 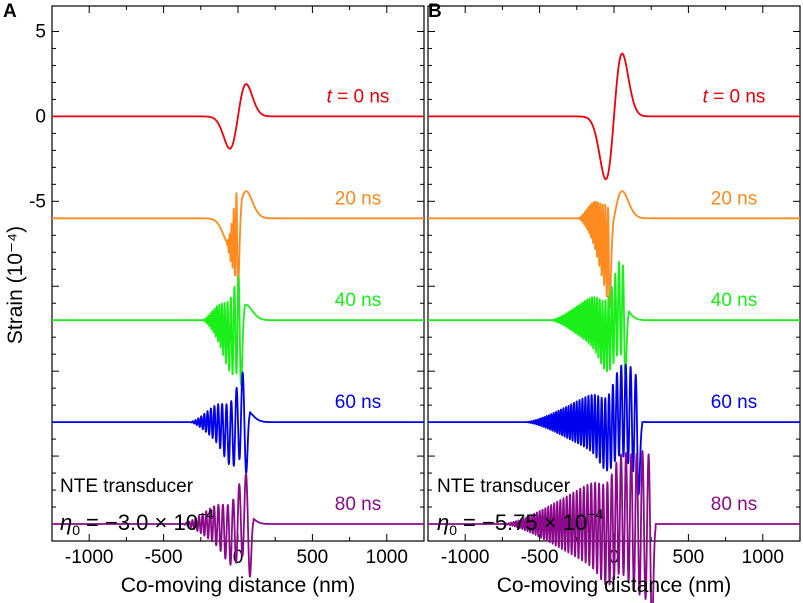 What do you see at coordinates (127, 486) in the screenshot?
I see `panel-a-annotation: NTE transducer` at bounding box center [127, 486].